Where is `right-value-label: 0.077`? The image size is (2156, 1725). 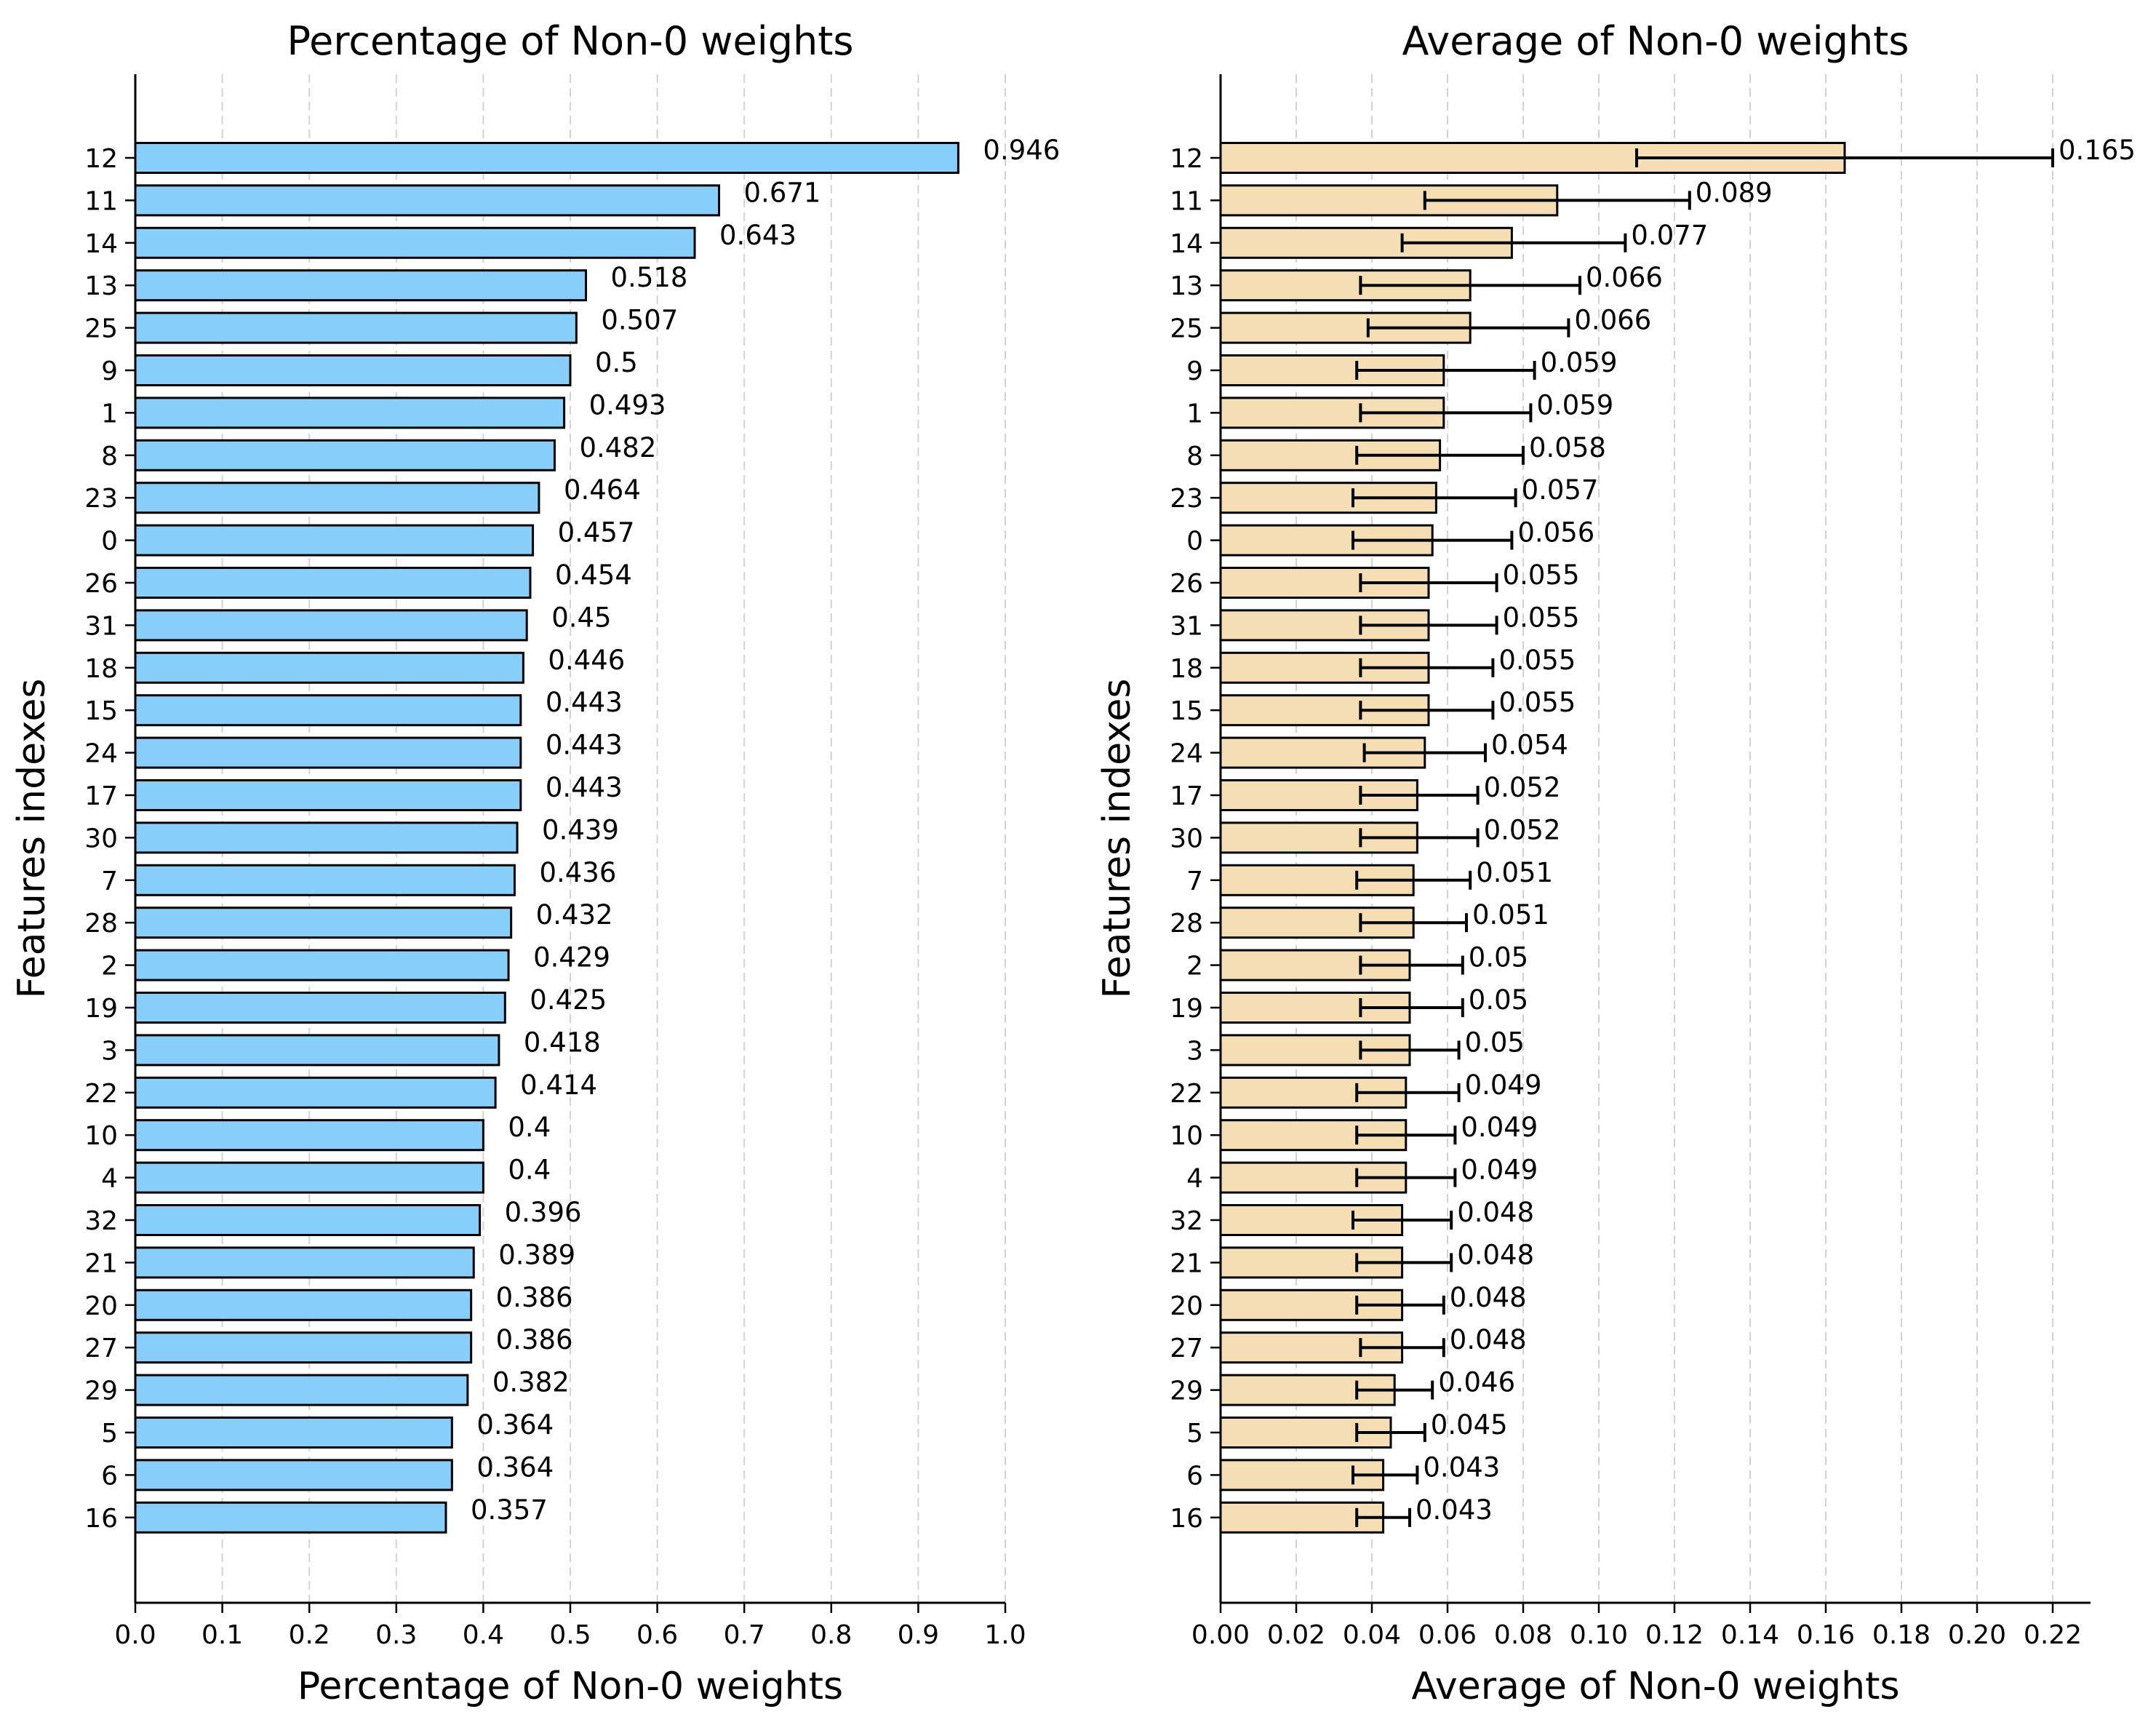 right-value-label: 0.077 is located at coordinates (1669, 235).